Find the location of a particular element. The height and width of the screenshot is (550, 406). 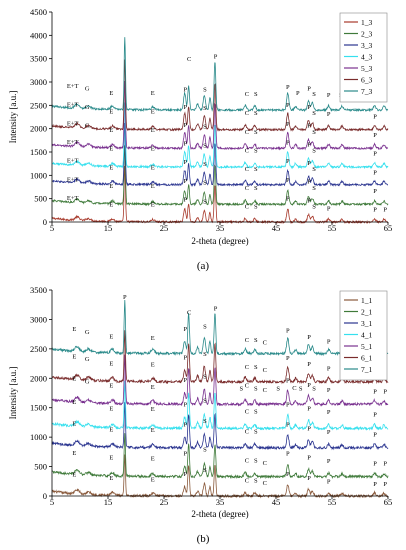

legend-label: 7_1 is located at coordinates (367, 369).